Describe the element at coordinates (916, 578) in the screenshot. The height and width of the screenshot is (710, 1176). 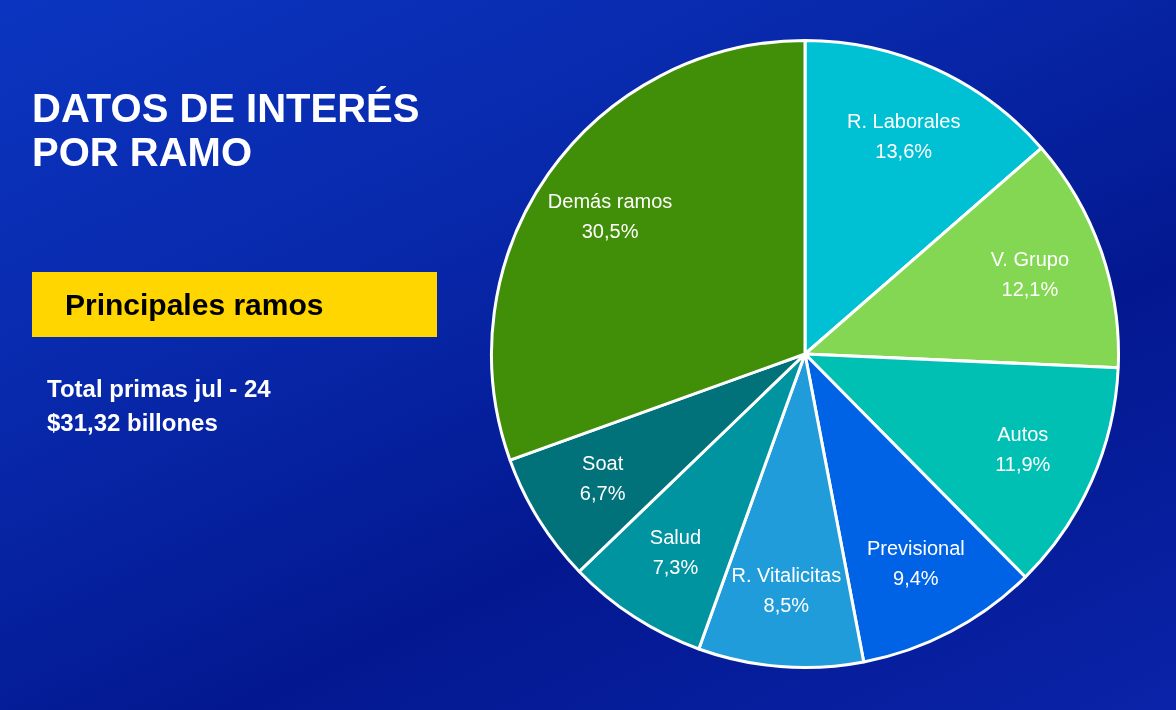
I see `data-label: 9,4%` at that location.